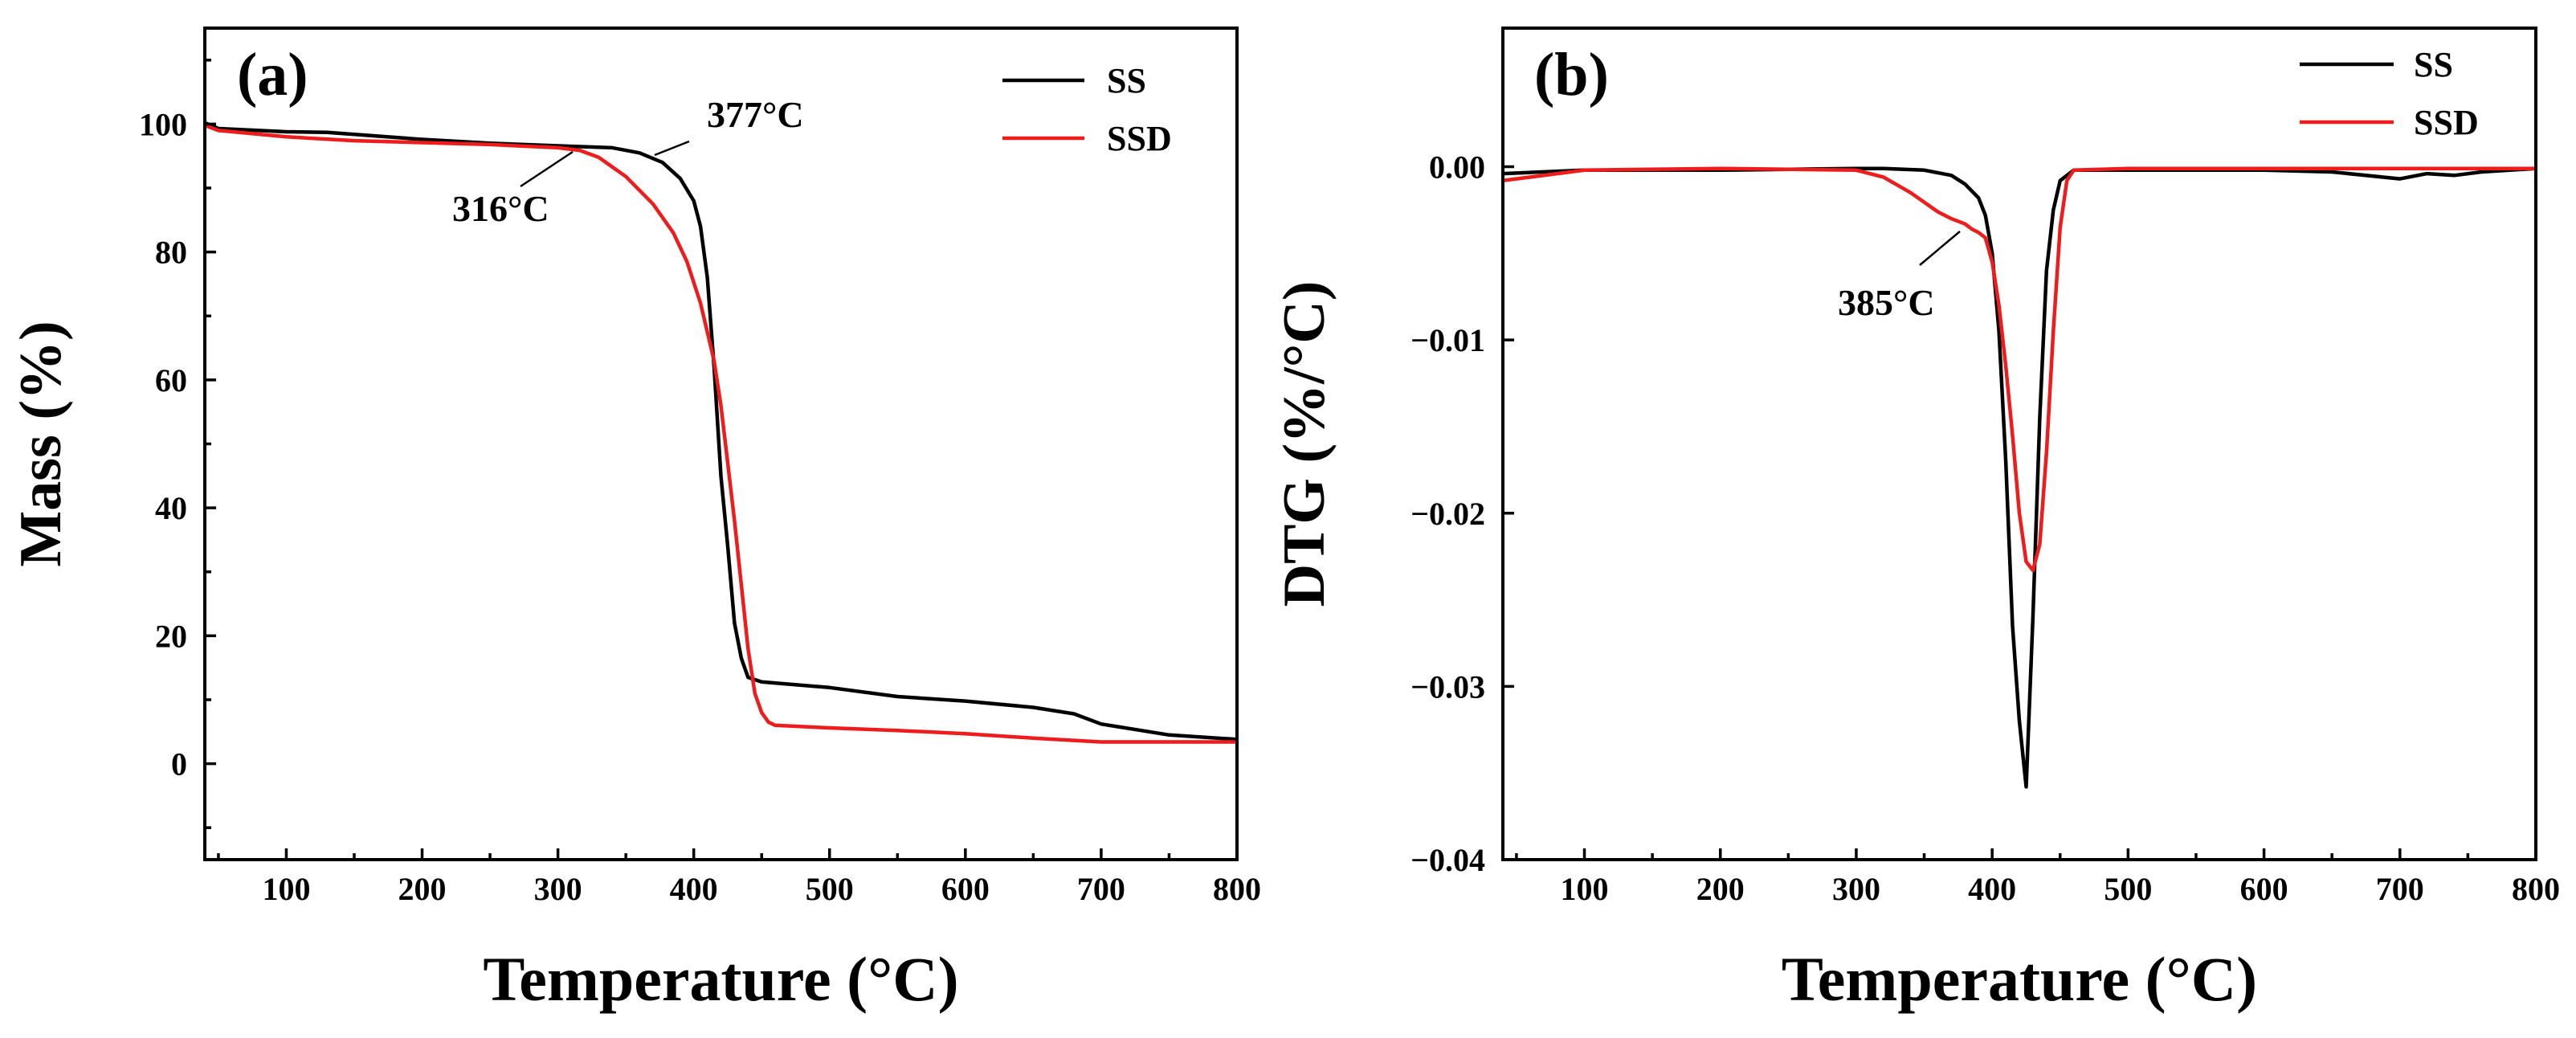 This screenshot has height=1038, width=2576. I want to click on y-tick-label: −0.03, so click(1447, 686).